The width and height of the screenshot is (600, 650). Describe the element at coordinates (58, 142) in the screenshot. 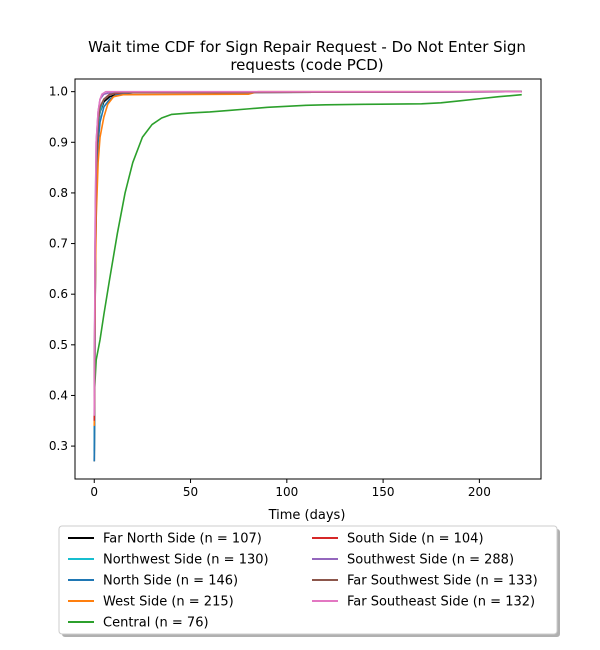

I see `y-tick-label: 0.9` at that location.